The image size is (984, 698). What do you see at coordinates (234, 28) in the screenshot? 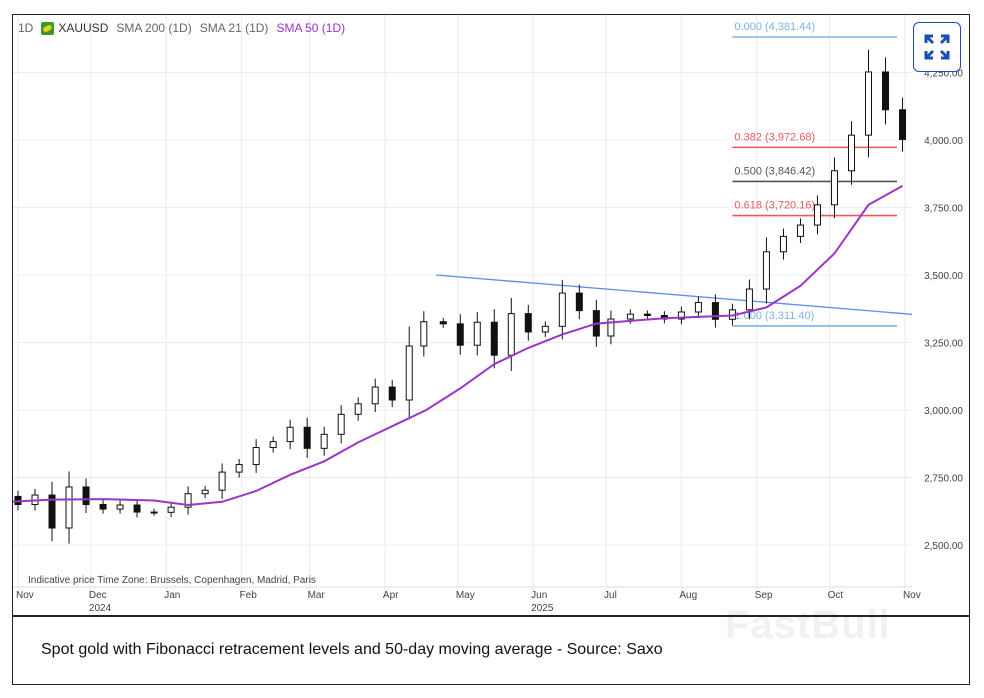
I see `indicator-sma21: SMA 21 (1D)` at bounding box center [234, 28].